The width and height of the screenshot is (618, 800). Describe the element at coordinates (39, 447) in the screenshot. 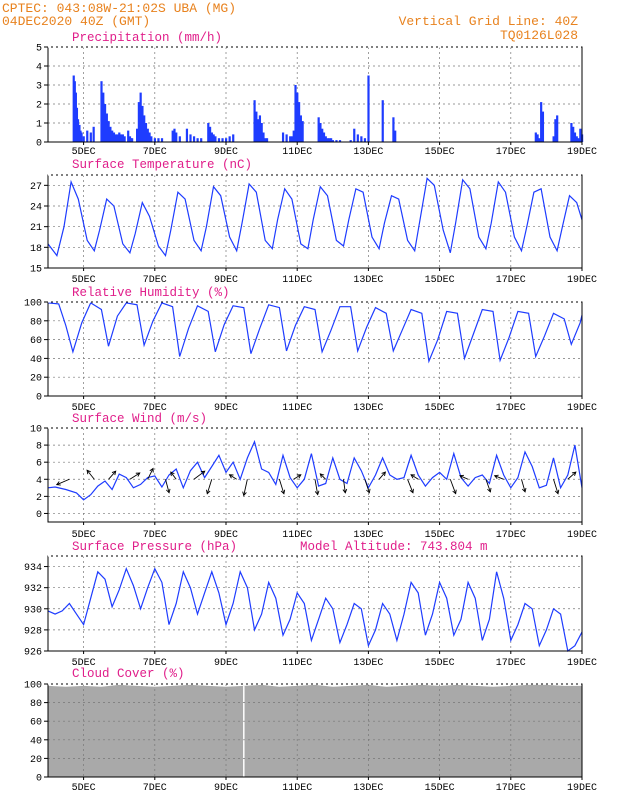

I see `y-tick-label: 8` at that location.